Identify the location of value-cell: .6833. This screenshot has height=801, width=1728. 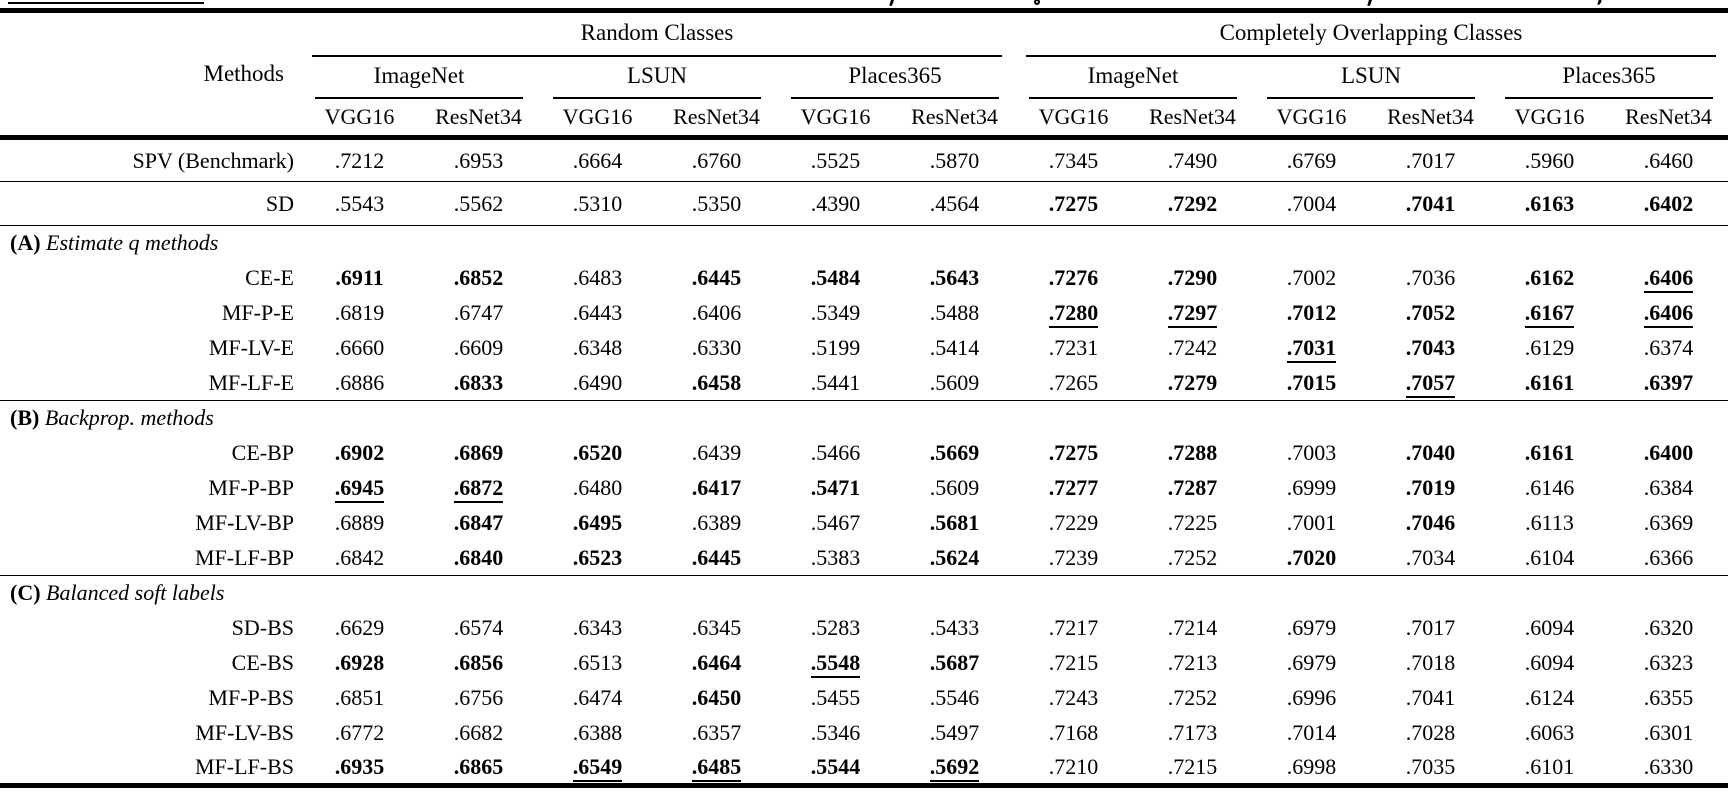
(478, 383).